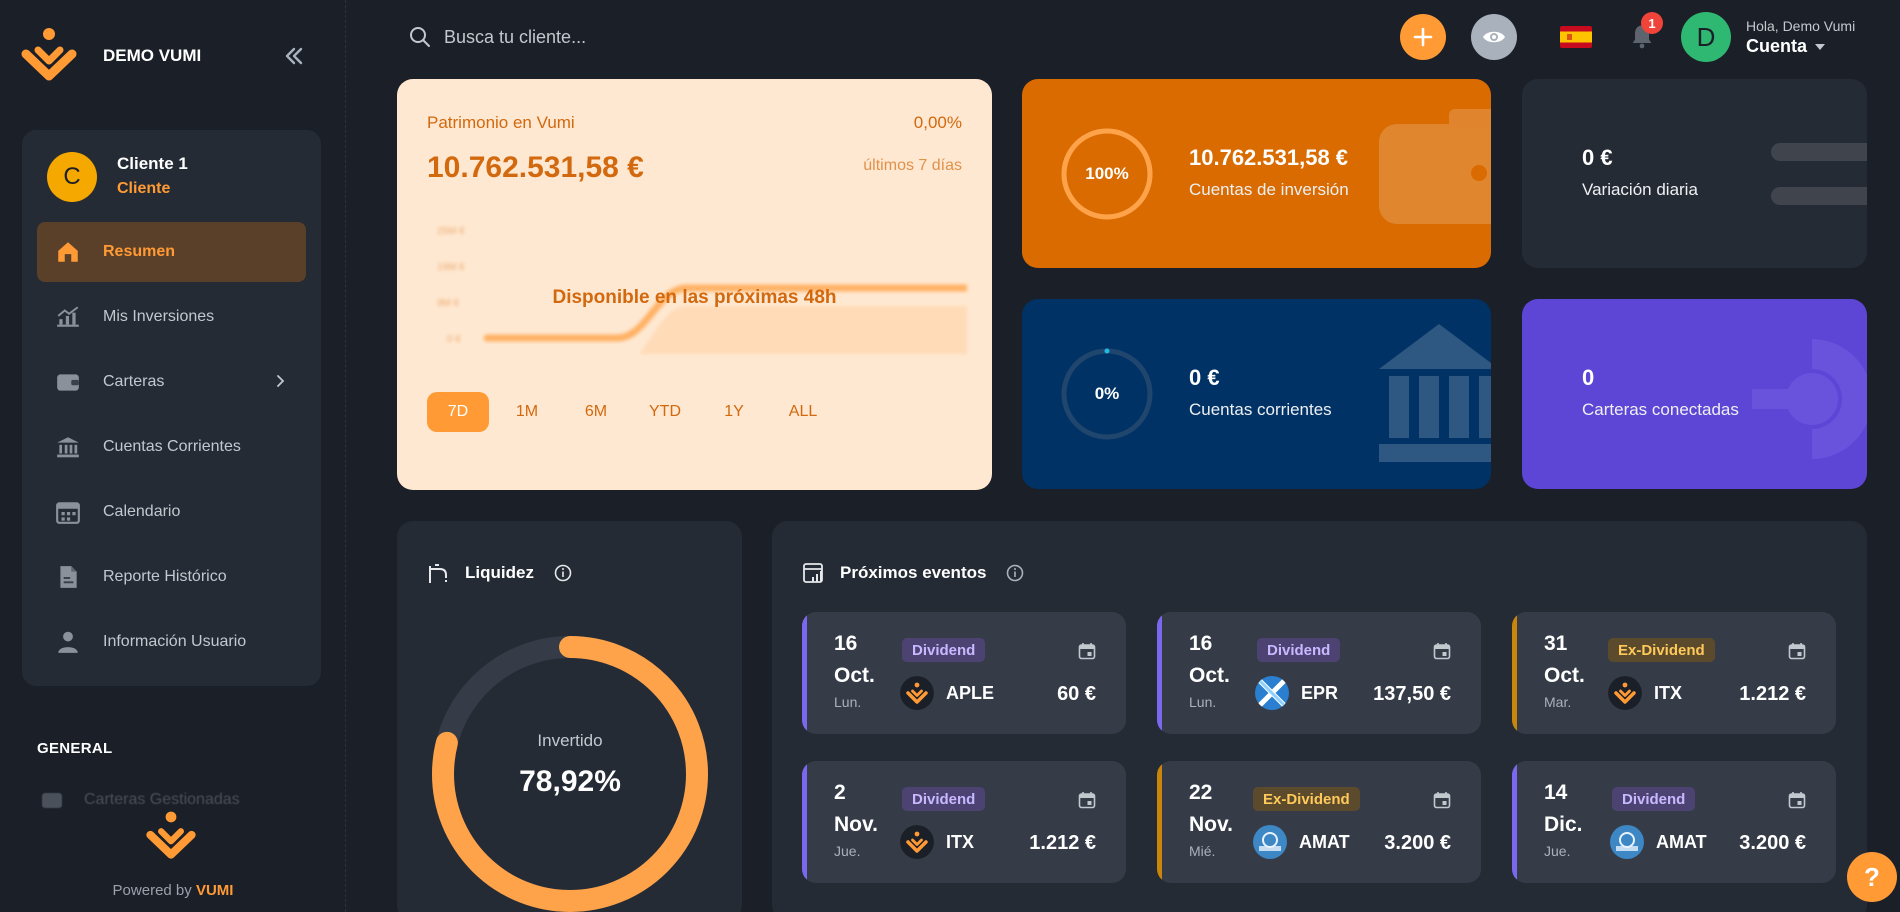 The height and width of the screenshot is (912, 1900). I want to click on help-button: ?, so click(1872, 877).